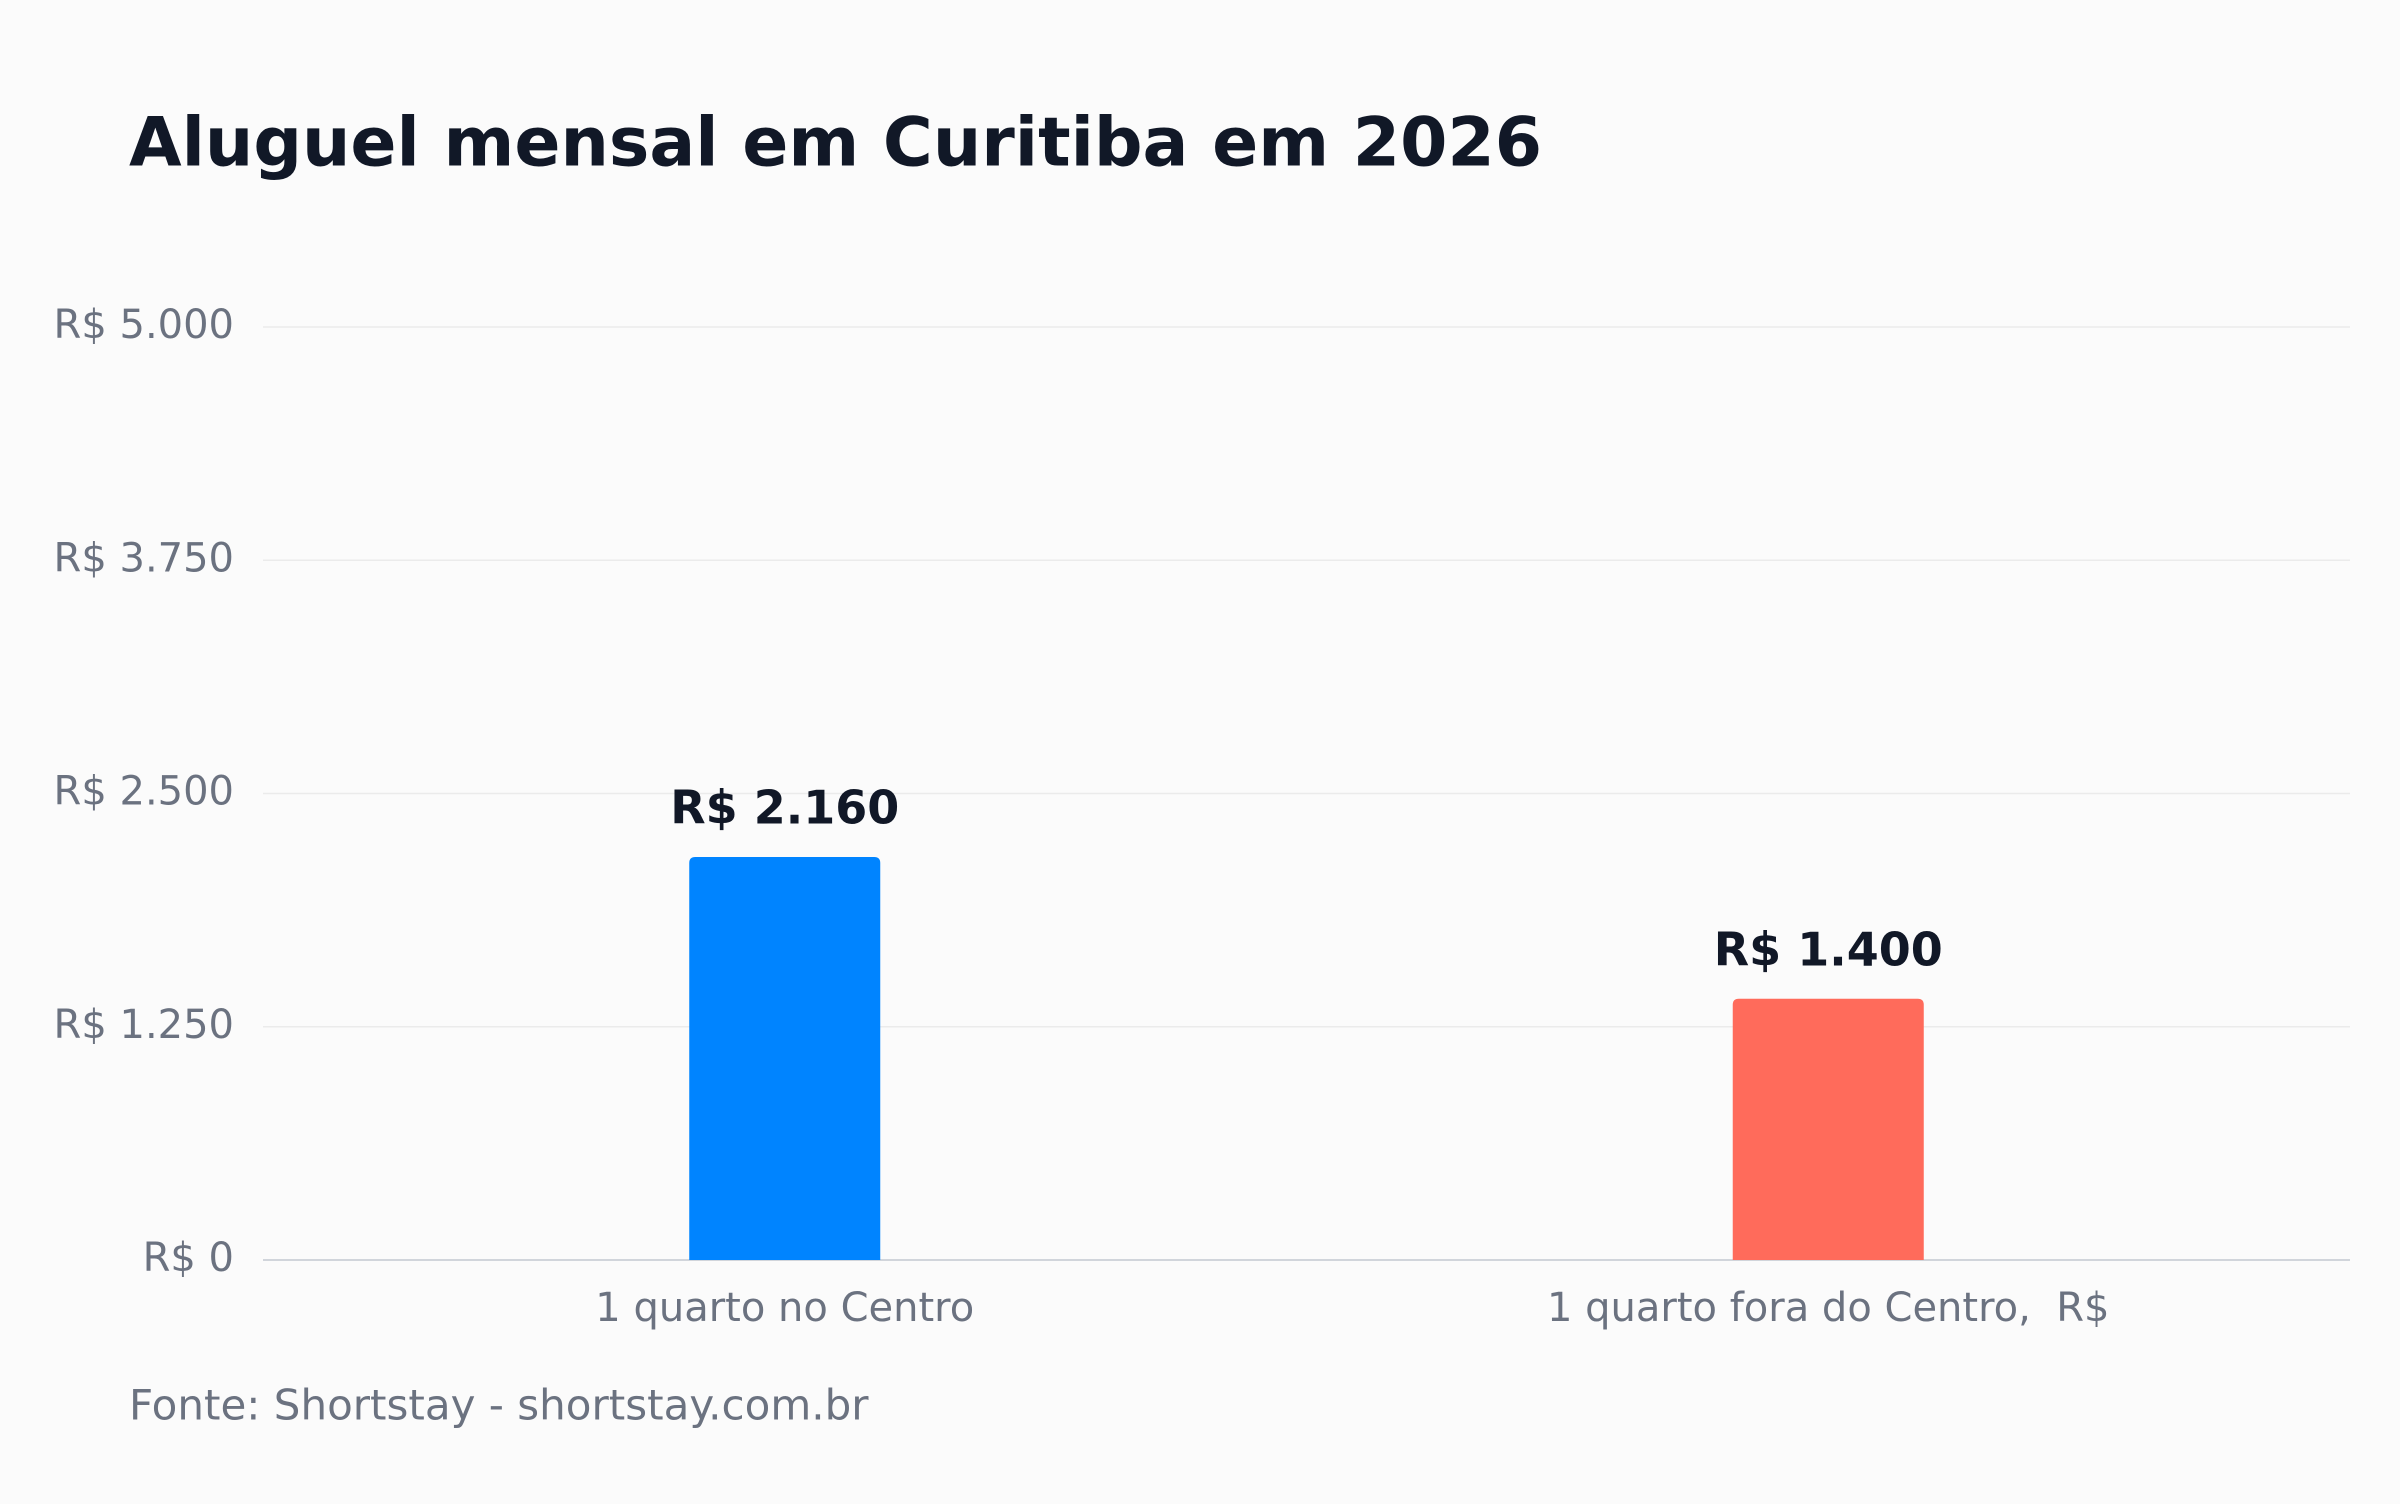  Describe the element at coordinates (144, 792) in the screenshot. I see `y-tick-label: R$ 2.500` at that location.